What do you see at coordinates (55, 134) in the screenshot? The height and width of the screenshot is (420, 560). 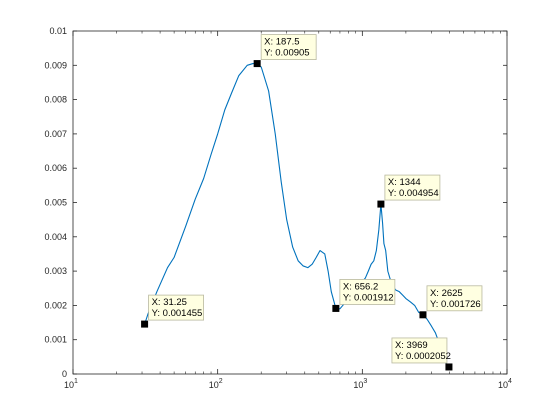 I see `y-tick-label: 0.007` at bounding box center [55, 134].